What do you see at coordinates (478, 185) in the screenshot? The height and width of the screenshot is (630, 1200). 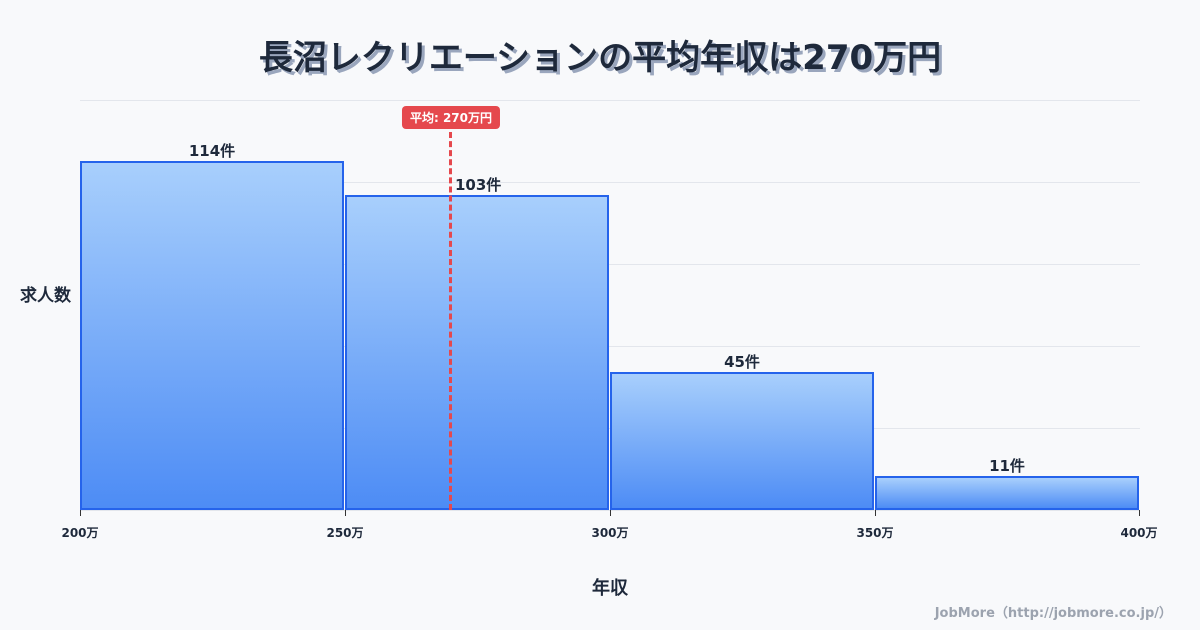 I see `bar-value-label: 103件` at bounding box center [478, 185].